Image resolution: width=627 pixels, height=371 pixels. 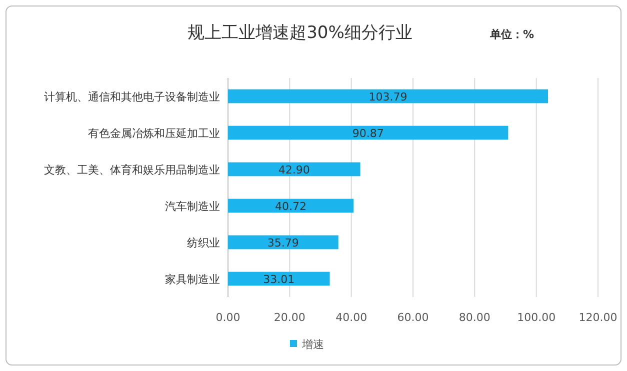 What do you see at coordinates (192, 279) in the screenshot?
I see `y-tick-label: 家具制造业` at bounding box center [192, 279].